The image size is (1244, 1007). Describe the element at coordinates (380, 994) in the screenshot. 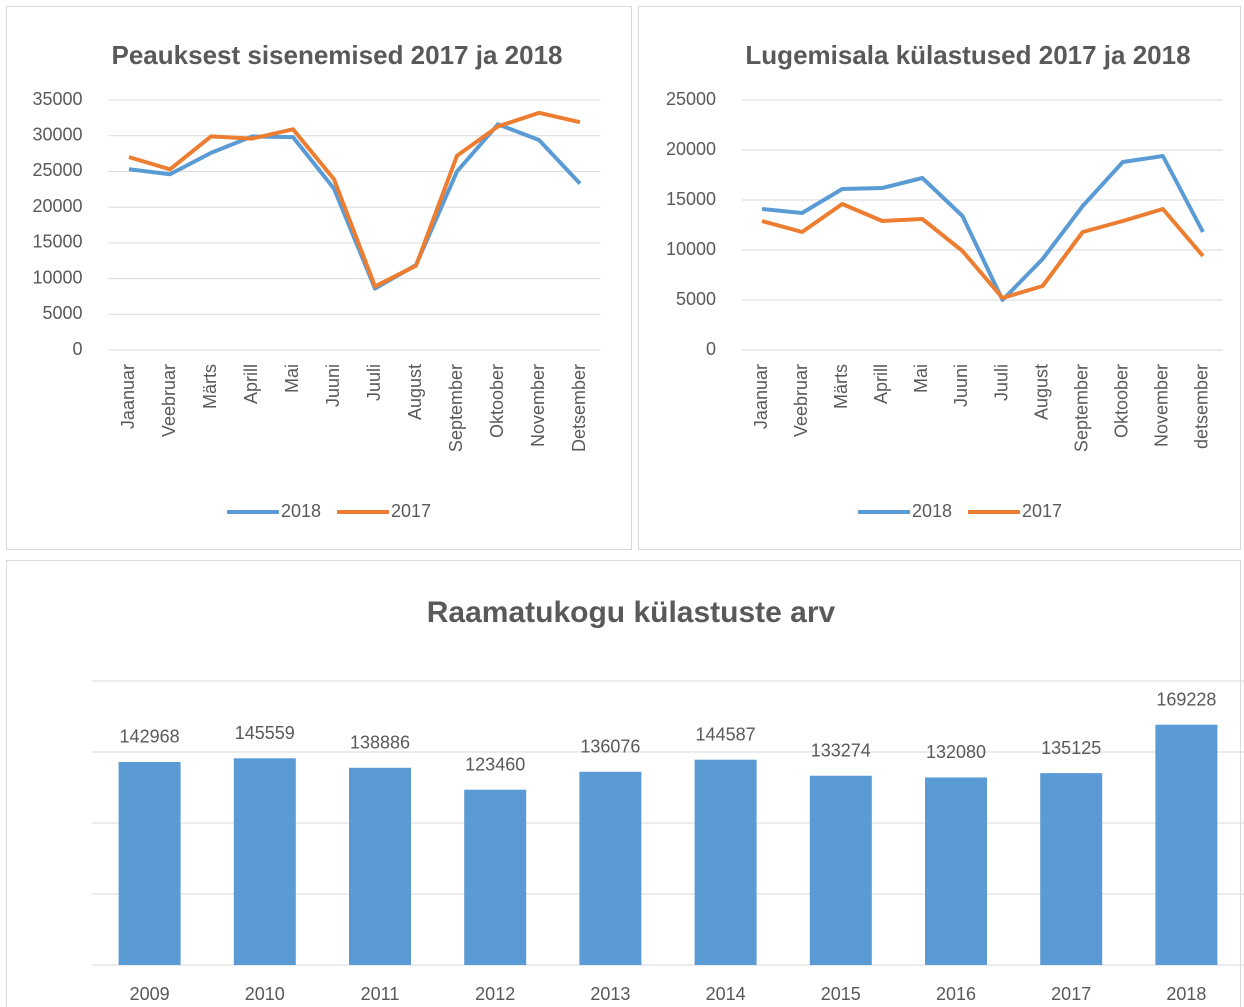

I see `x-tick-label: 2011` at that location.